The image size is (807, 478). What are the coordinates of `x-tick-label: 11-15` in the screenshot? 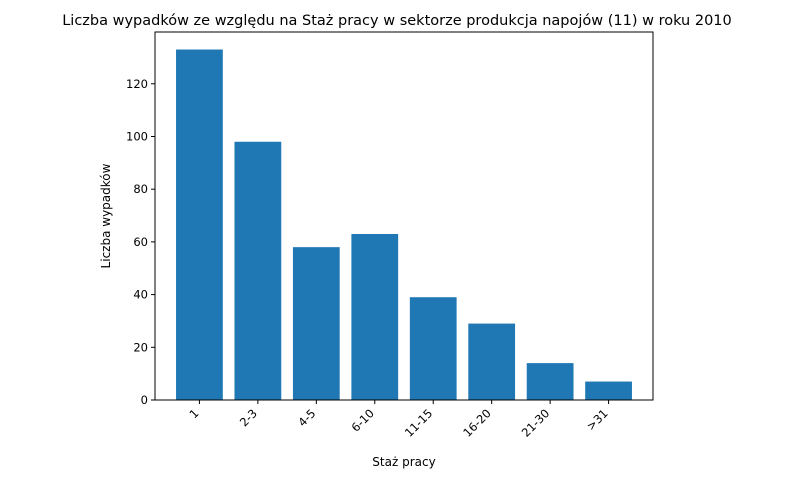 It's located at (419, 423).